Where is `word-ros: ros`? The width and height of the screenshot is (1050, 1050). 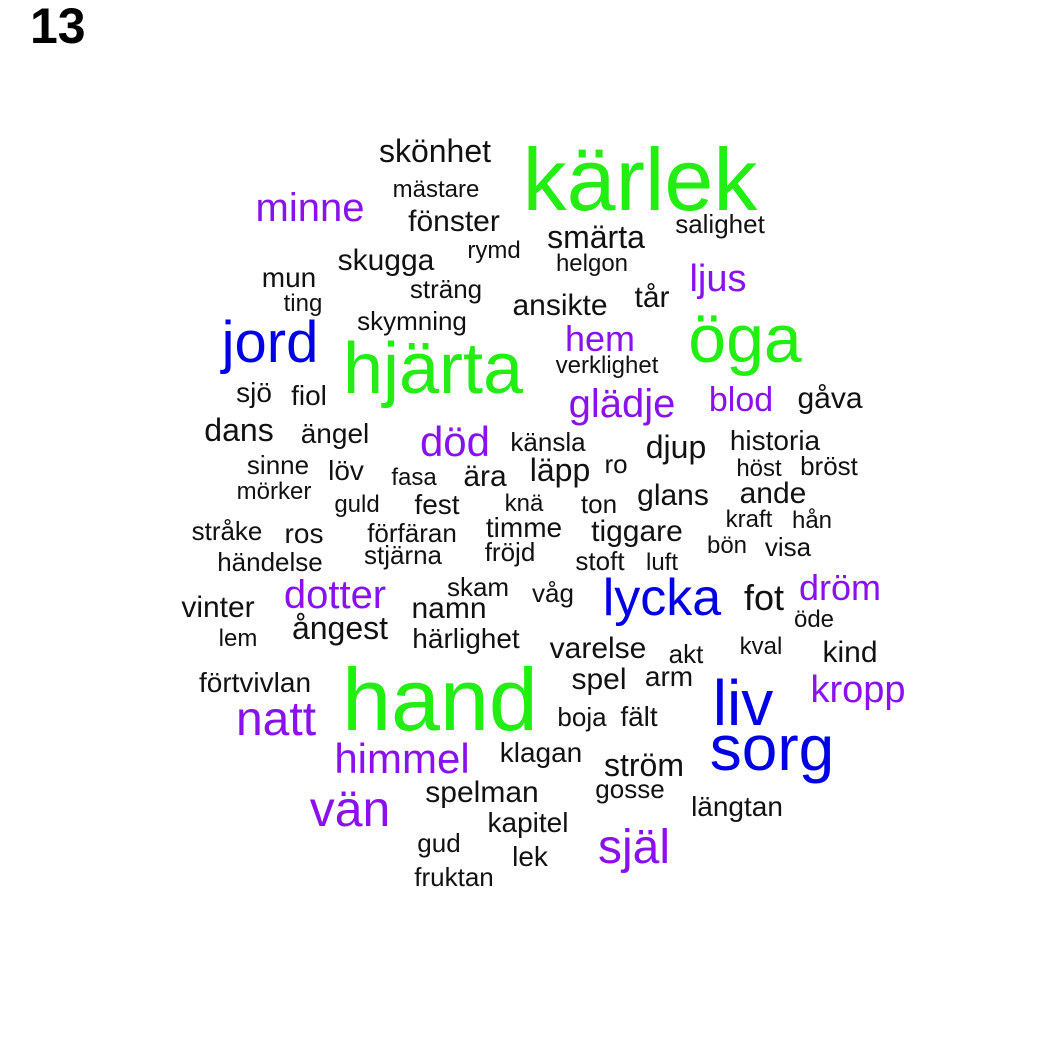
word-ros: ros is located at coordinates (304, 533).